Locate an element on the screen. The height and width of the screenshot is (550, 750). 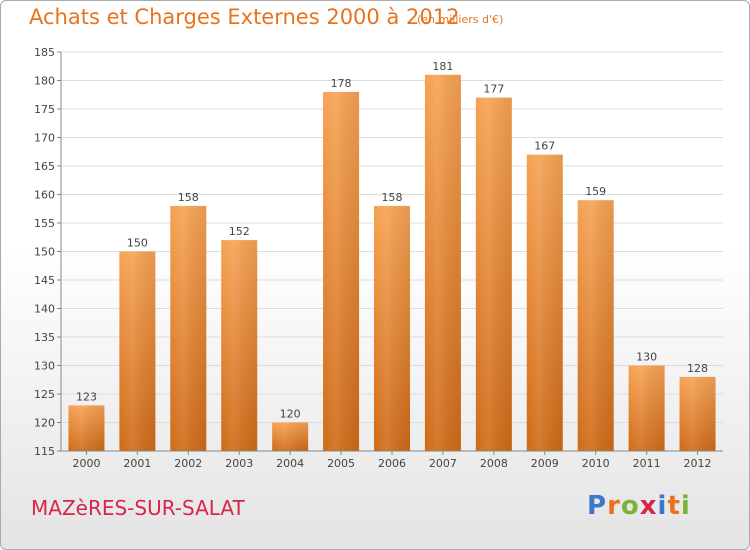
bar-value-label: 150 is located at coordinates (137, 243).